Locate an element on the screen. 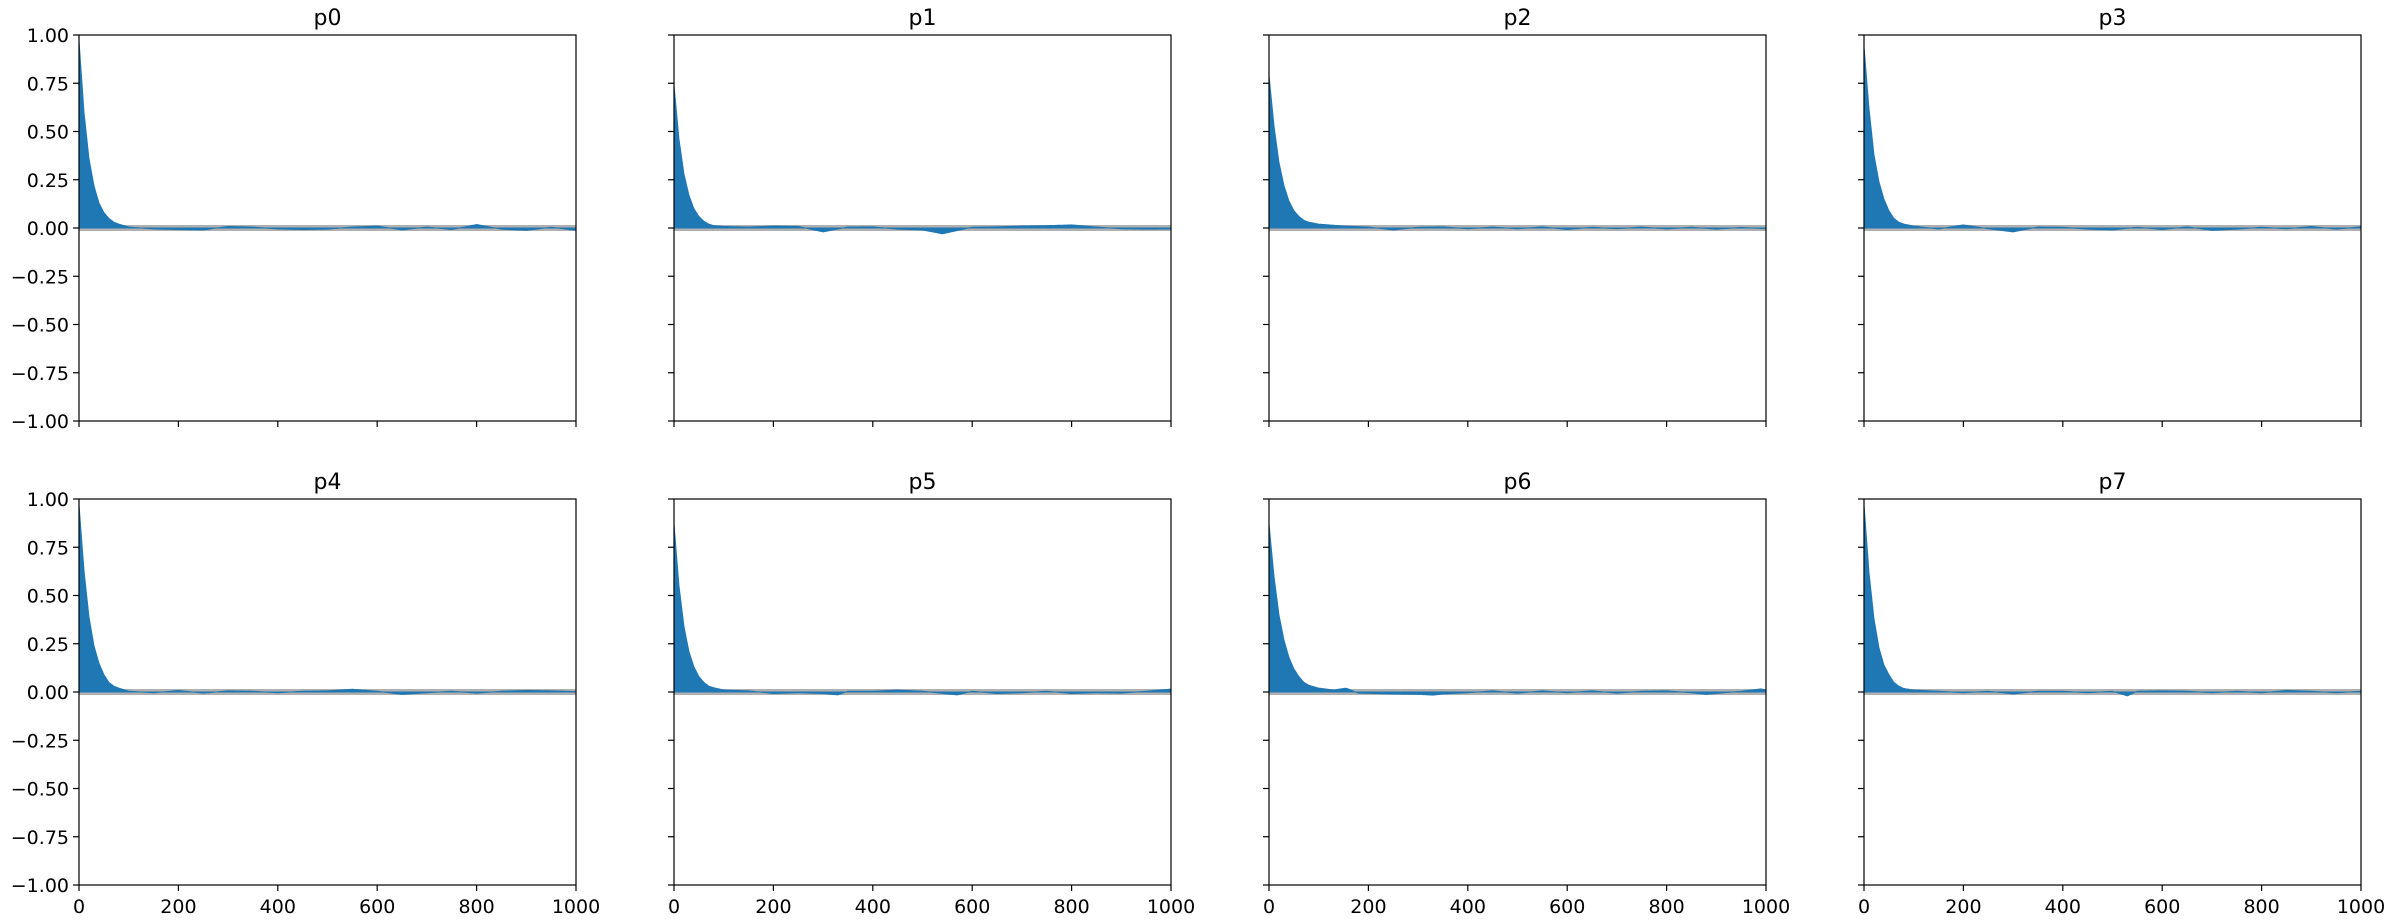 The image size is (2395, 923). panel-p5: p5 0 200 400 600 800 1000 is located at coordinates (931, 694).